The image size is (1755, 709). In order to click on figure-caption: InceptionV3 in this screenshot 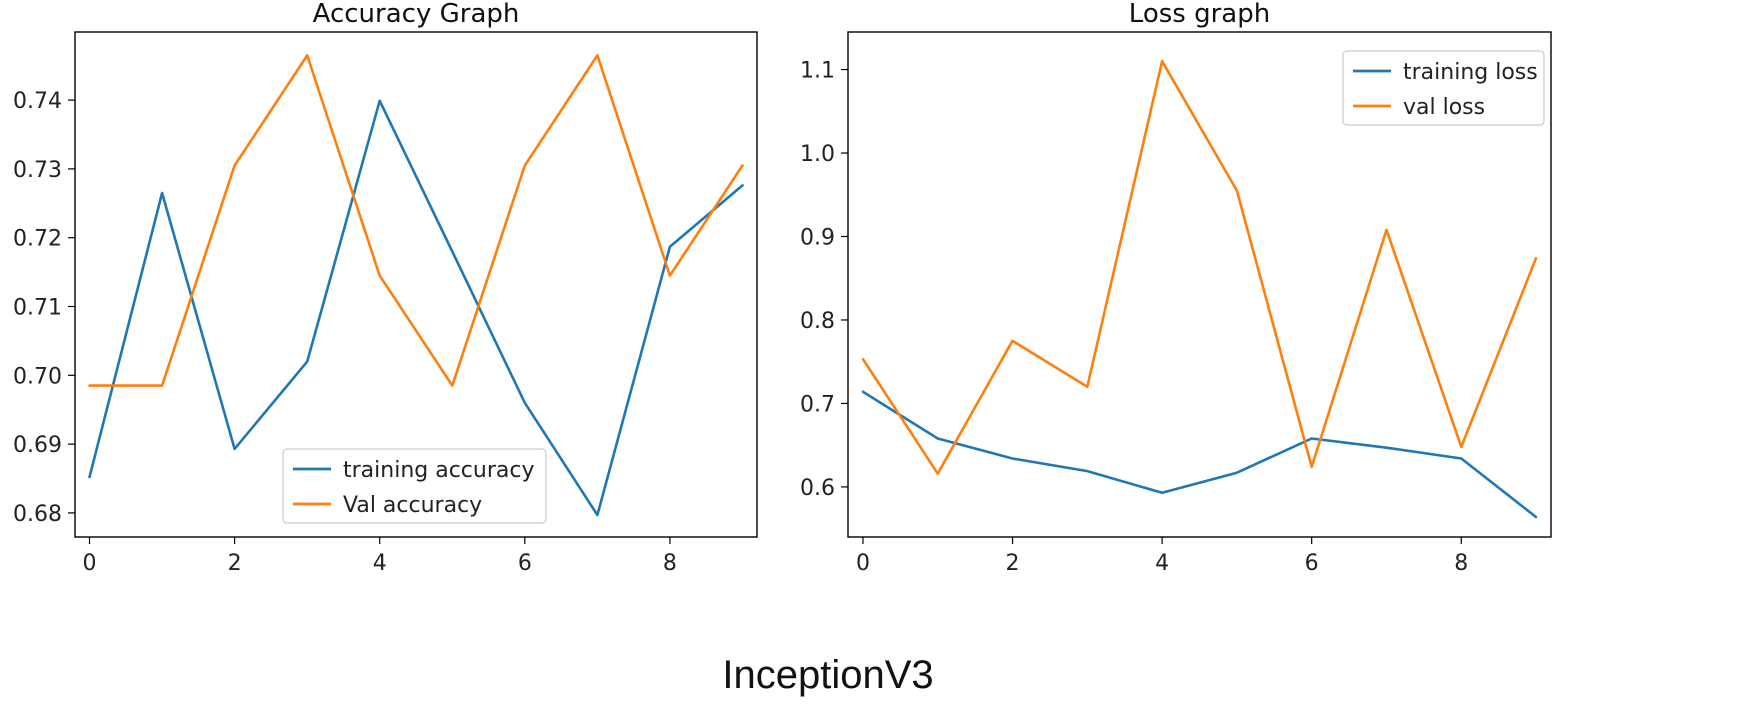, I will do `click(827, 675)`.